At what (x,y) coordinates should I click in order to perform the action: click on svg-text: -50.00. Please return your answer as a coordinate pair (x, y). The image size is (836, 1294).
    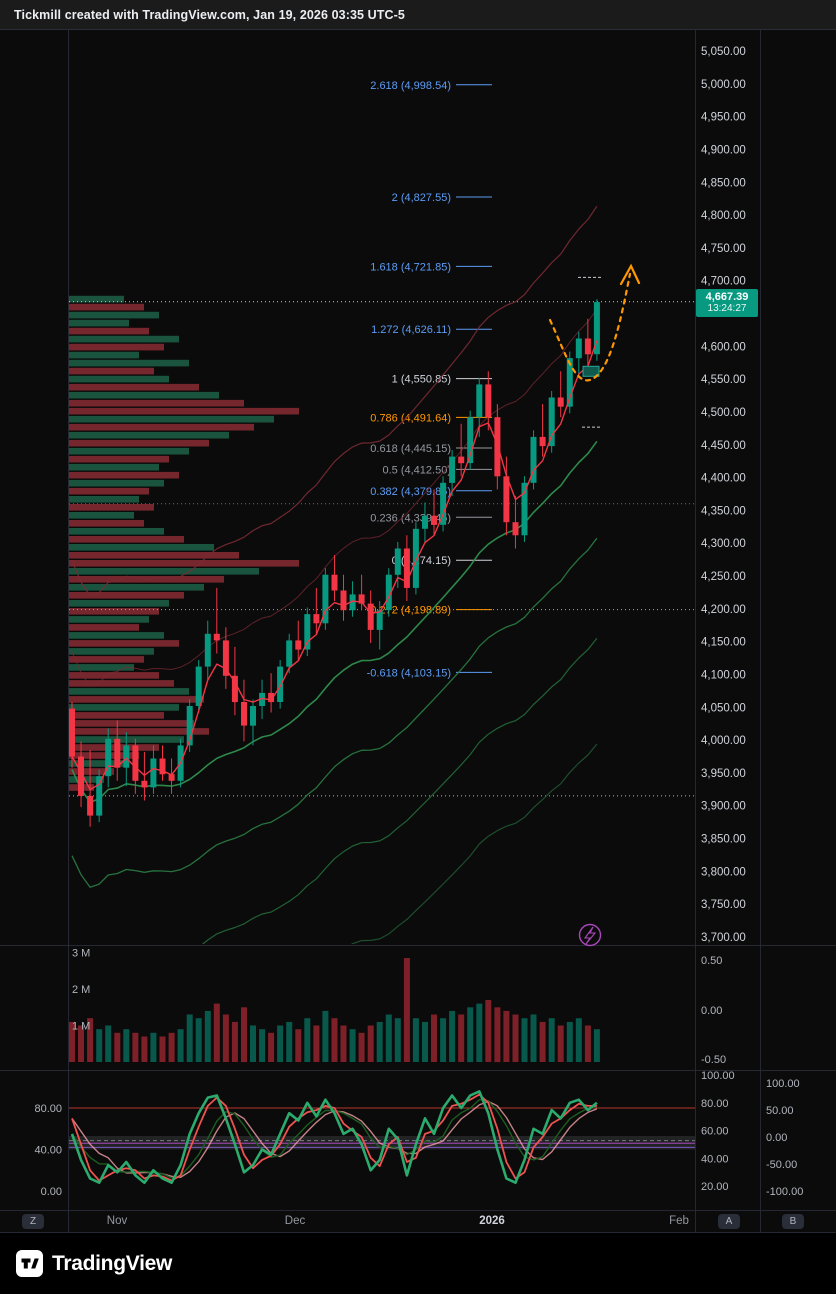
    Looking at the image, I should click on (781, 1165).